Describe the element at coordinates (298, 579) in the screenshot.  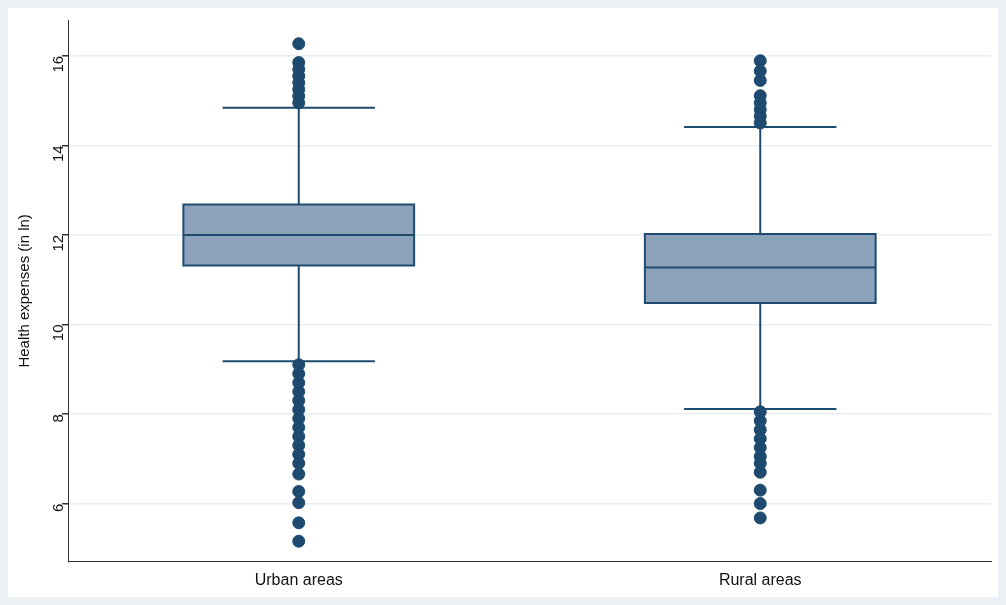
I see `x-tick-label: Urban areas` at that location.